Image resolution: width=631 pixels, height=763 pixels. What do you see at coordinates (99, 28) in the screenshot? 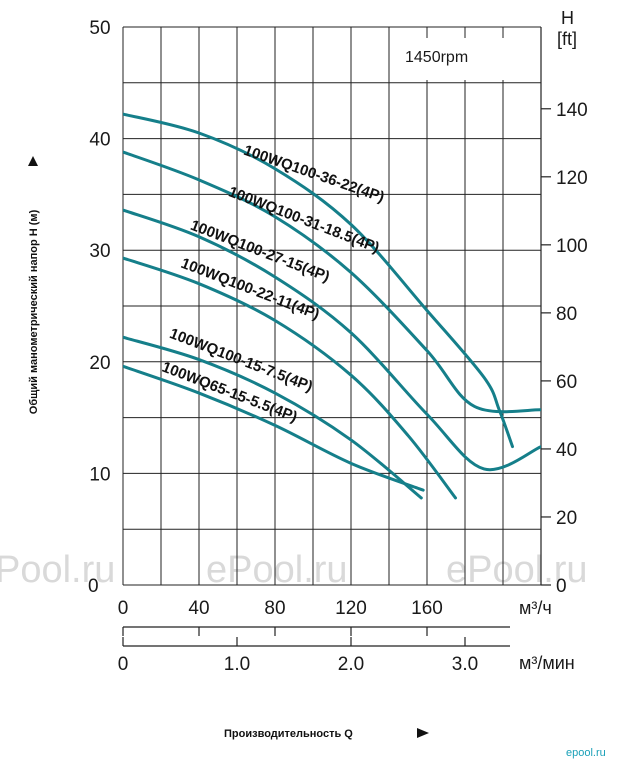
I see `y-tick-label: 50` at bounding box center [99, 28].